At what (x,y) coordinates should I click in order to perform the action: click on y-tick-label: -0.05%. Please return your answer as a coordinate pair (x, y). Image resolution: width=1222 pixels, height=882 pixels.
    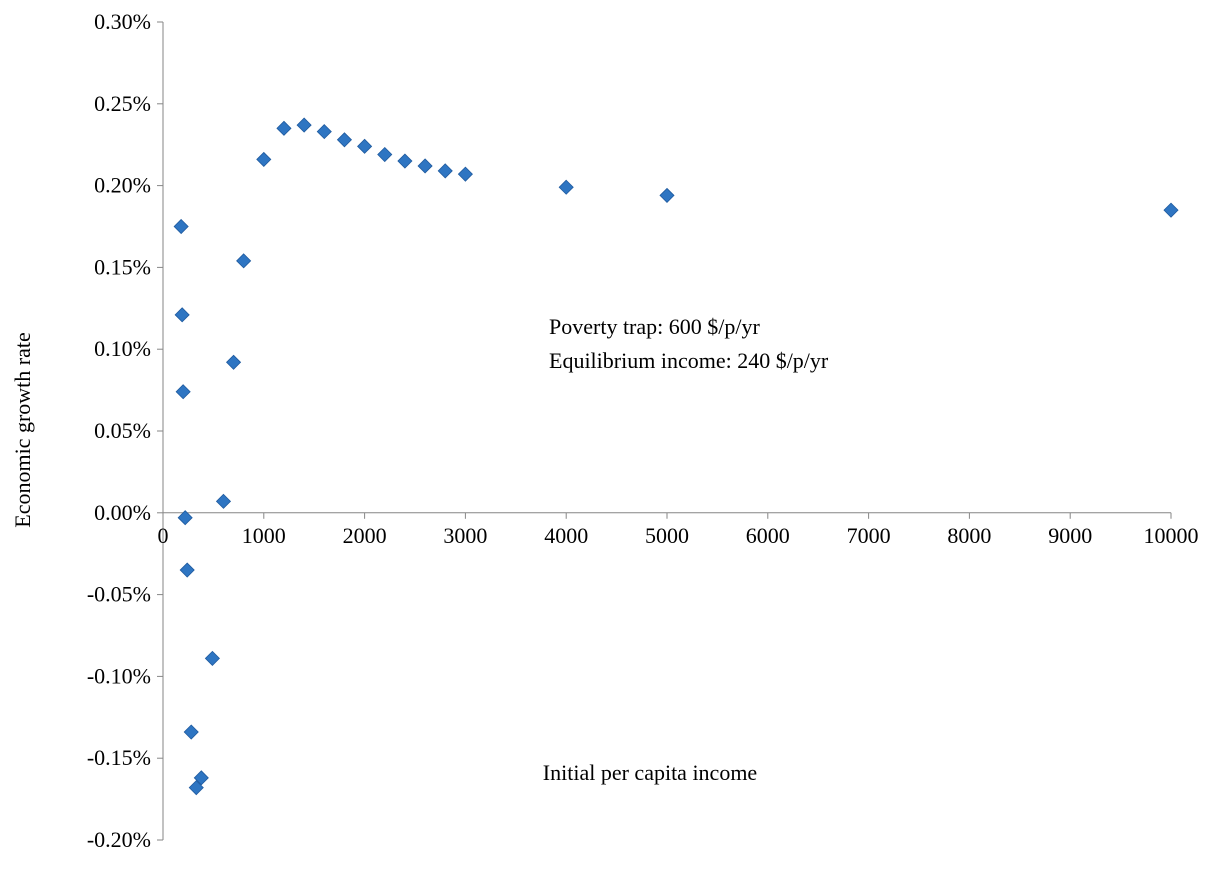
    Looking at the image, I should click on (119, 594).